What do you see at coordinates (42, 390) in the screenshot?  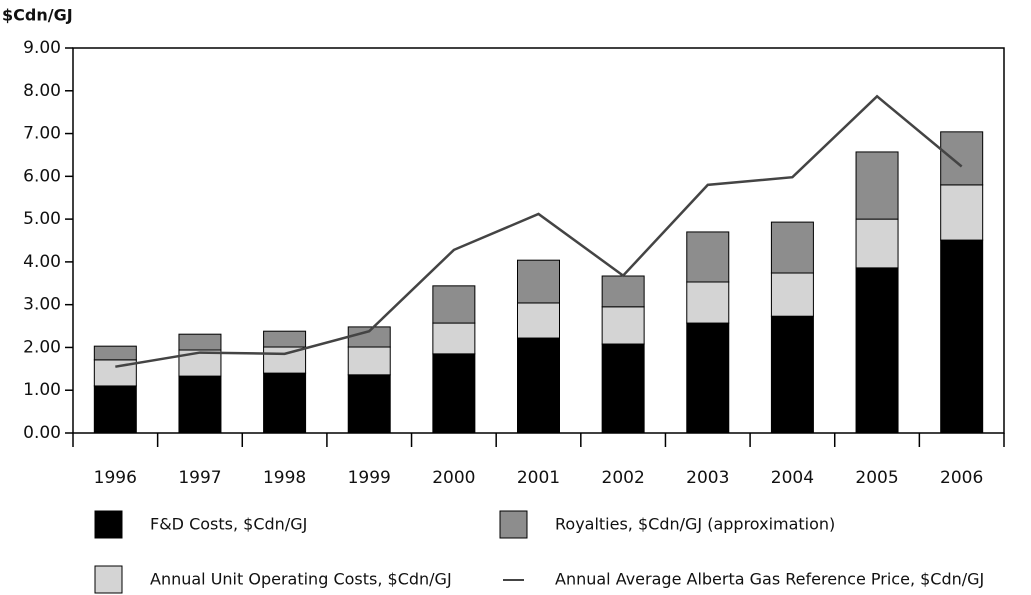 I see `y-tick-label: 1.00` at bounding box center [42, 390].